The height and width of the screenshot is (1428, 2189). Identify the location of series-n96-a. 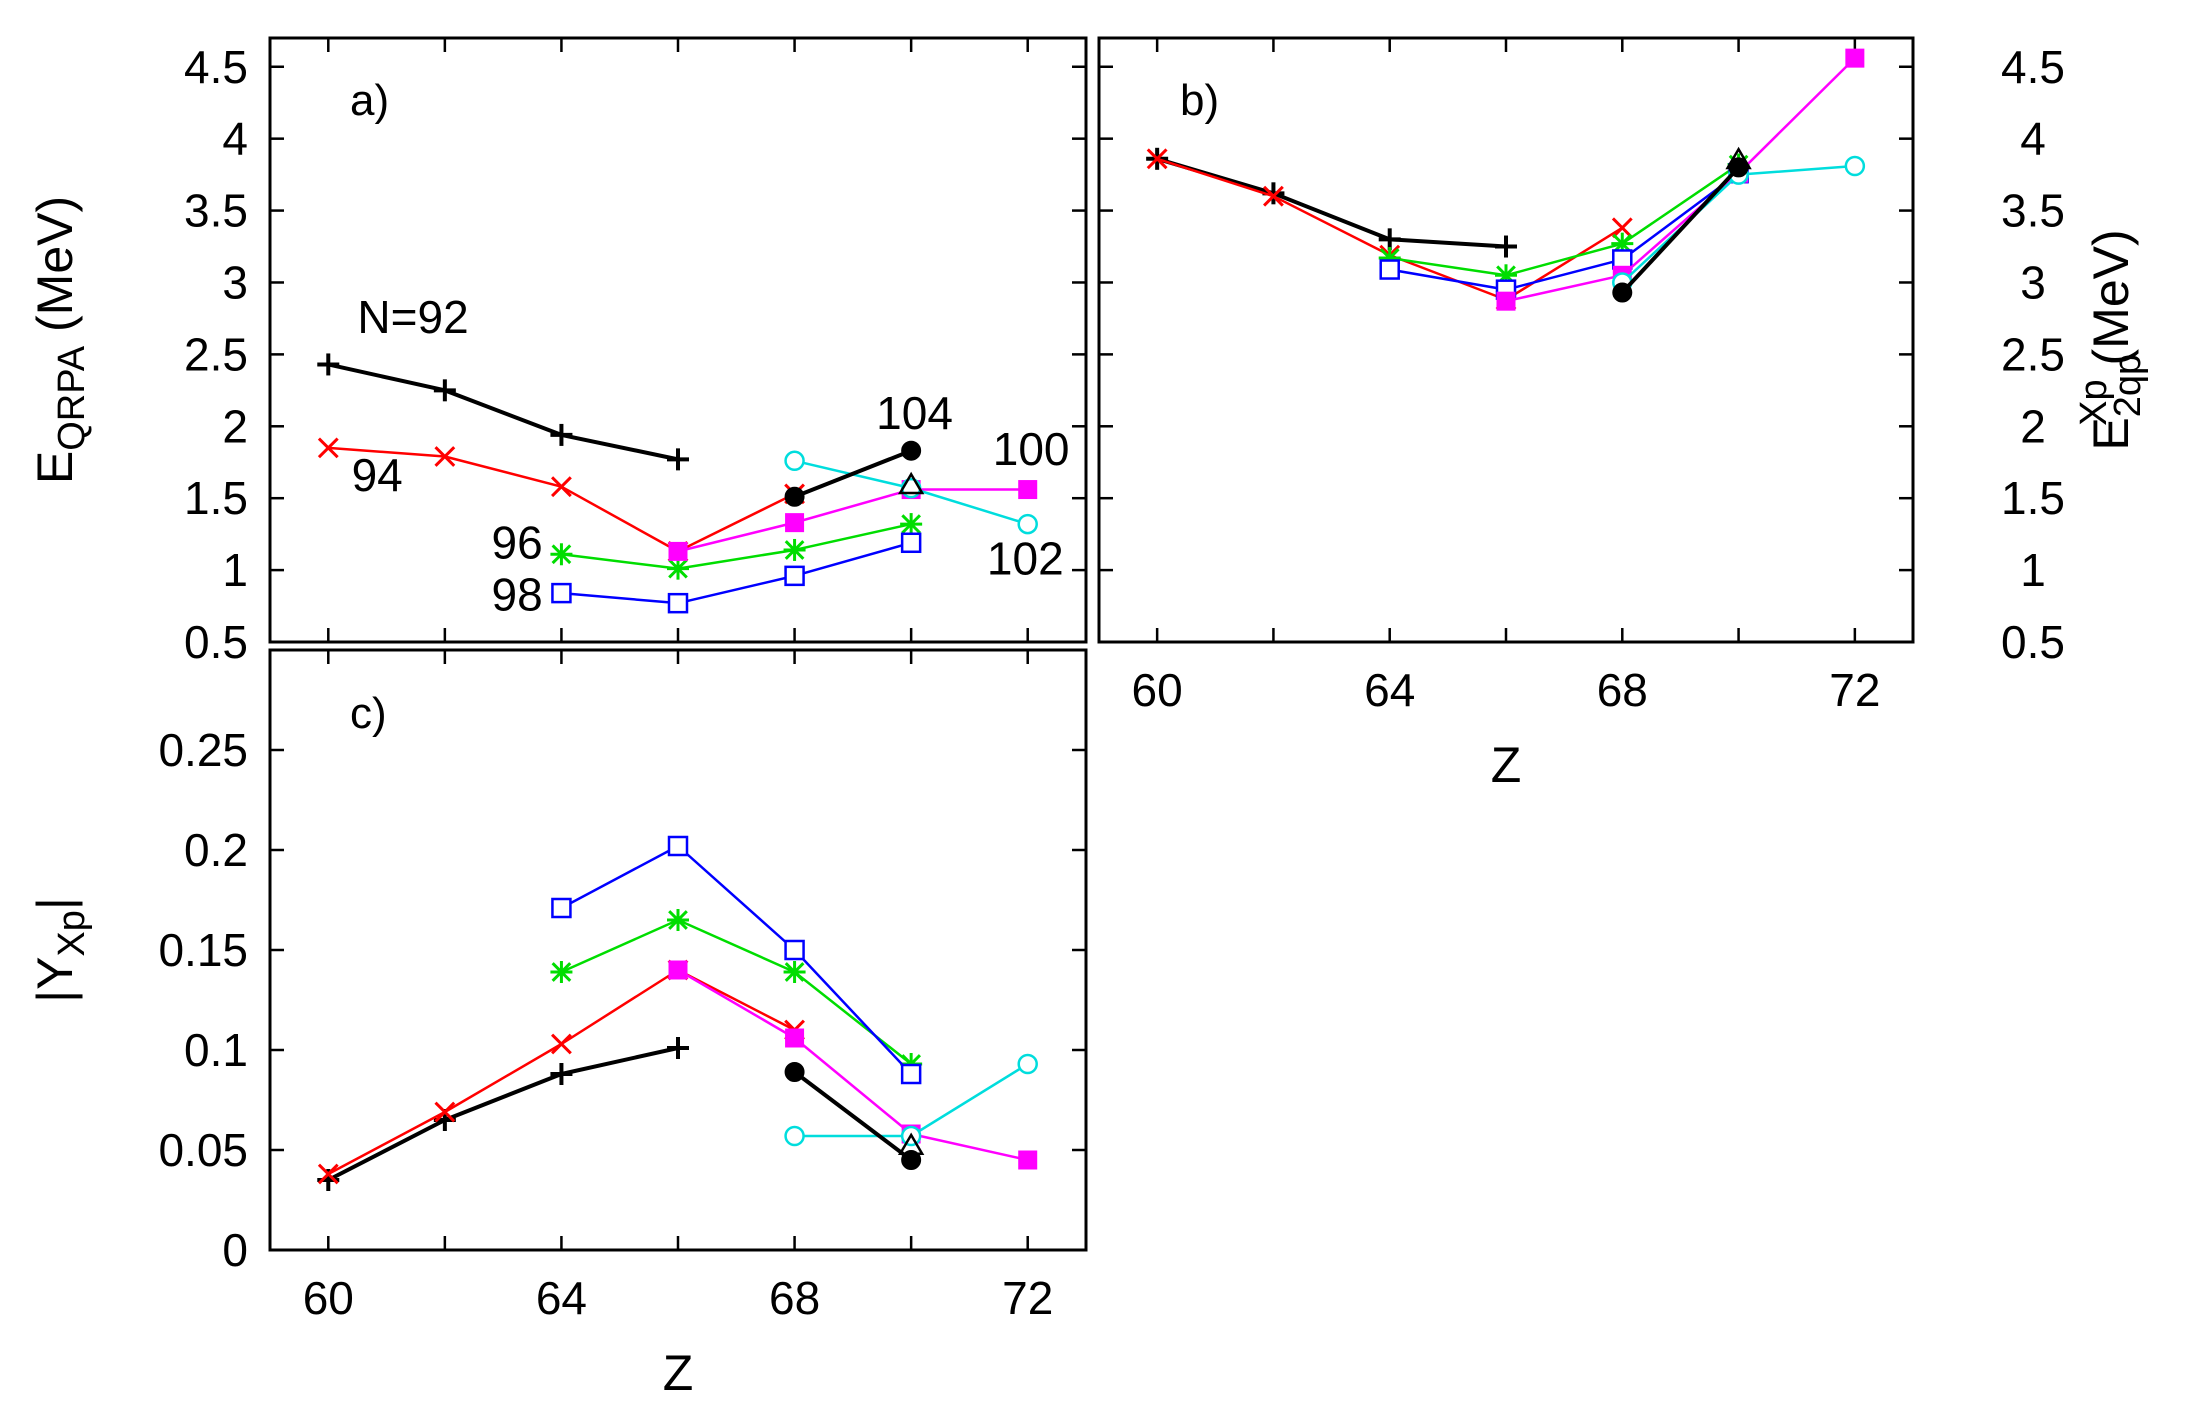
(736, 546).